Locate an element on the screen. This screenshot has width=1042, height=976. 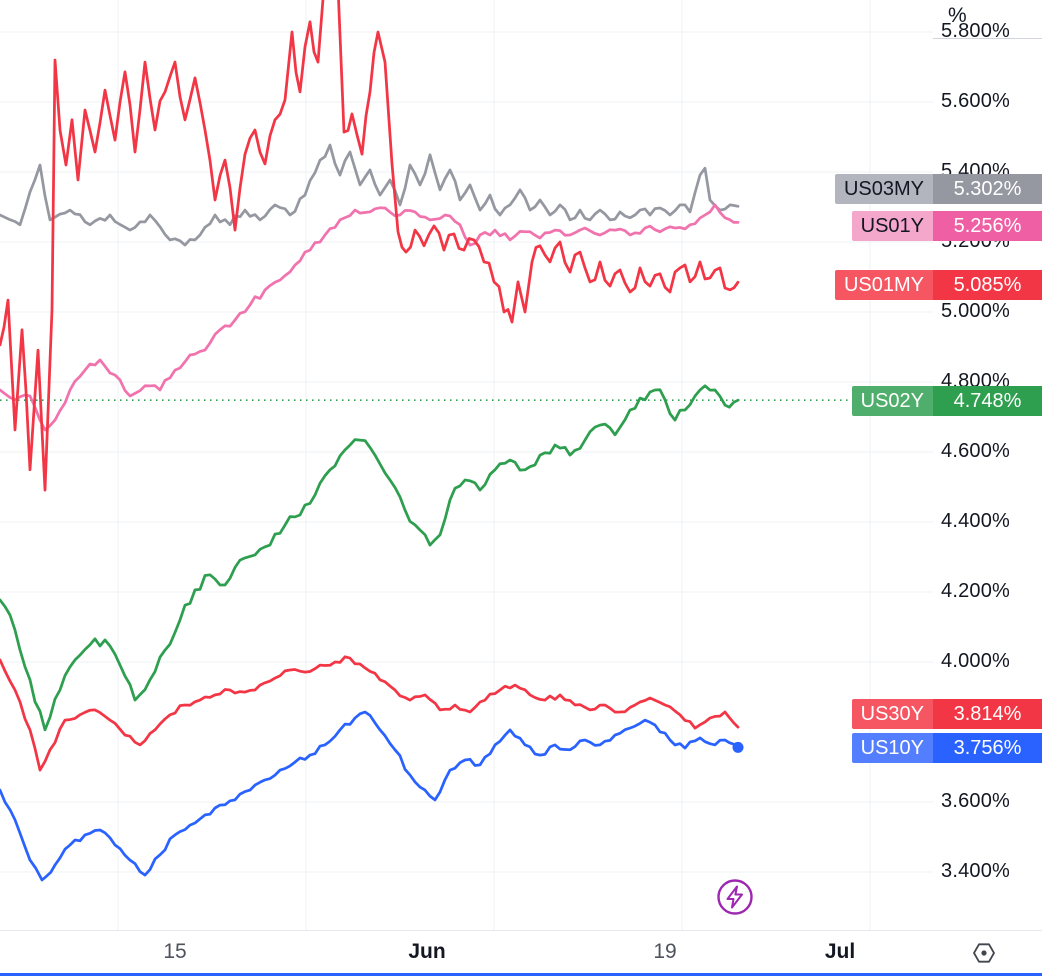
us01my-name-tag: US01MY is located at coordinates (883, 285).